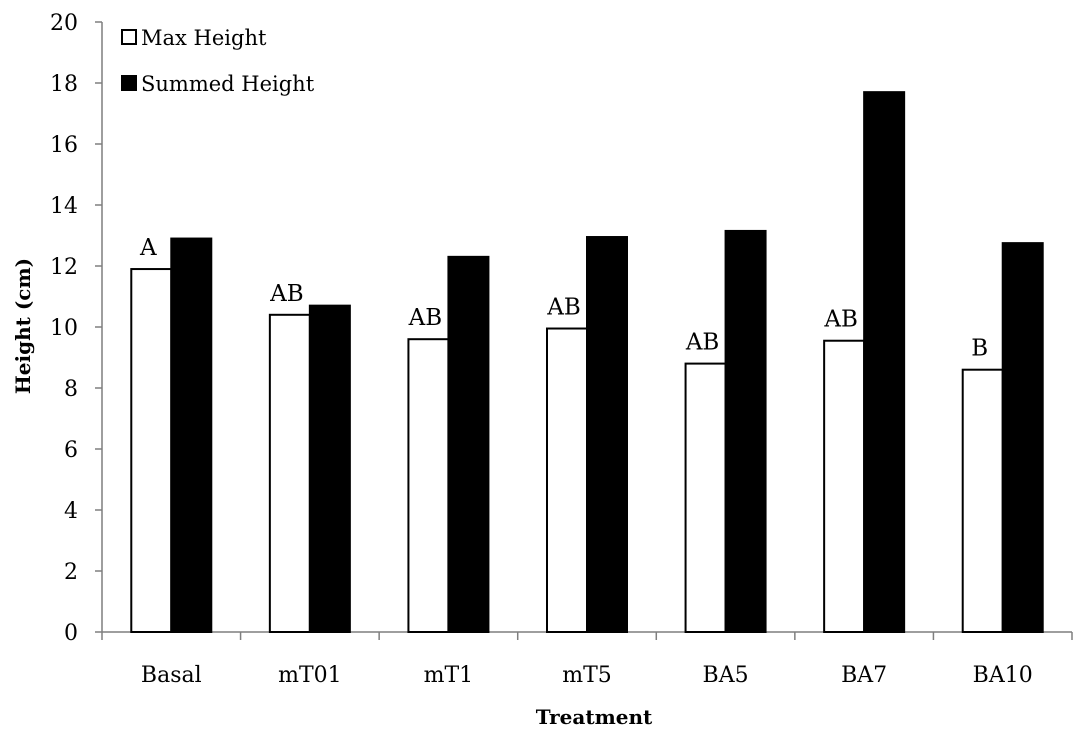 Image resolution: width=1073 pixels, height=729 pixels. Describe the element at coordinates (71, 633) in the screenshot. I see `y-tick-label: 0` at that location.